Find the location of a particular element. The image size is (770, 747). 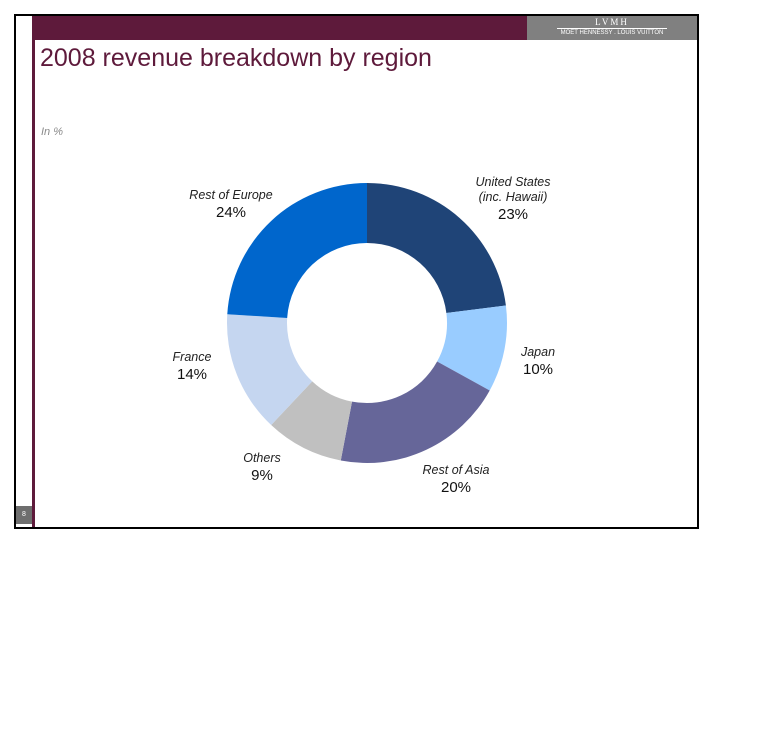

logo-divider is located at coordinates (612, 28).